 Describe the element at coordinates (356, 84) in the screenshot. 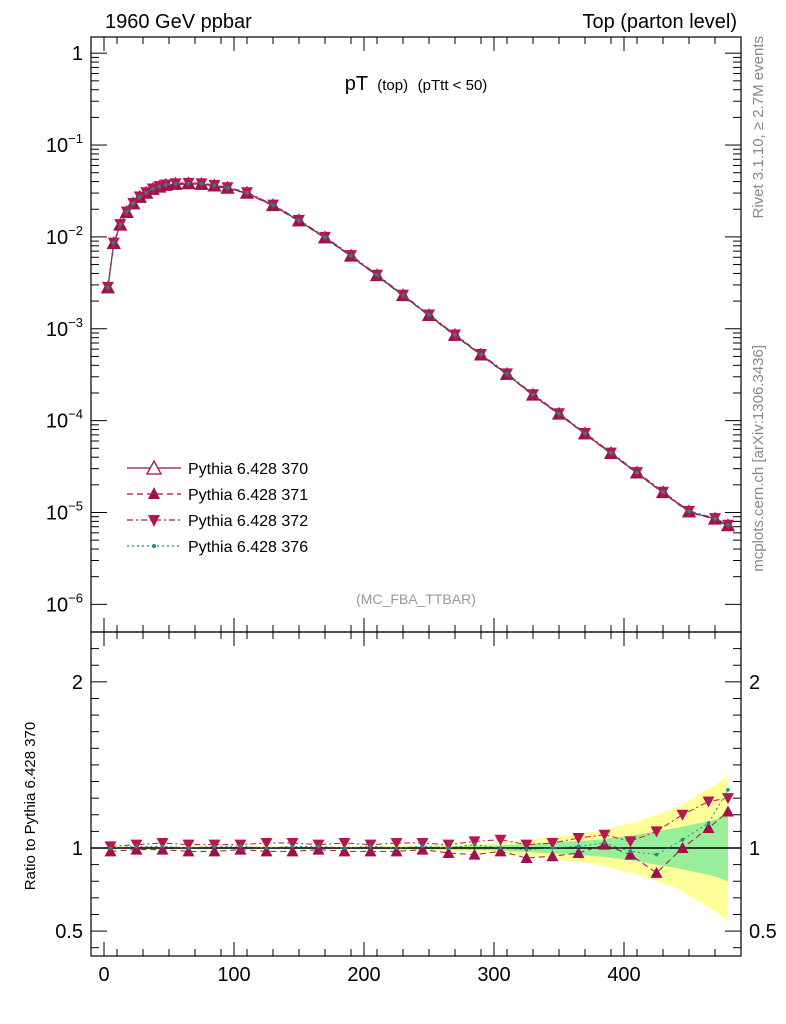

I see `main-title-main: pT` at that location.